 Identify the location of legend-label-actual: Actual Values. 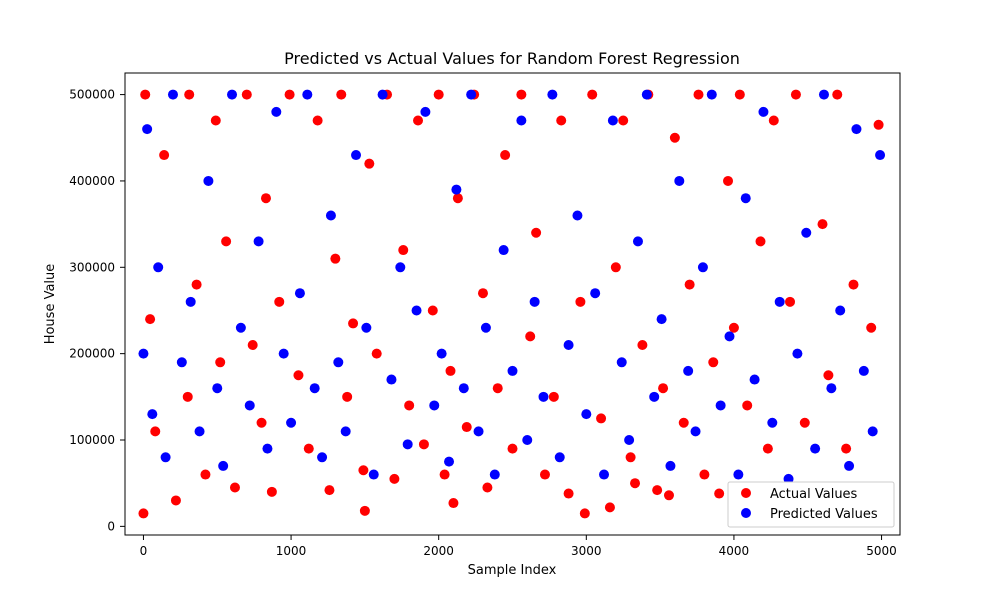
(814, 494).